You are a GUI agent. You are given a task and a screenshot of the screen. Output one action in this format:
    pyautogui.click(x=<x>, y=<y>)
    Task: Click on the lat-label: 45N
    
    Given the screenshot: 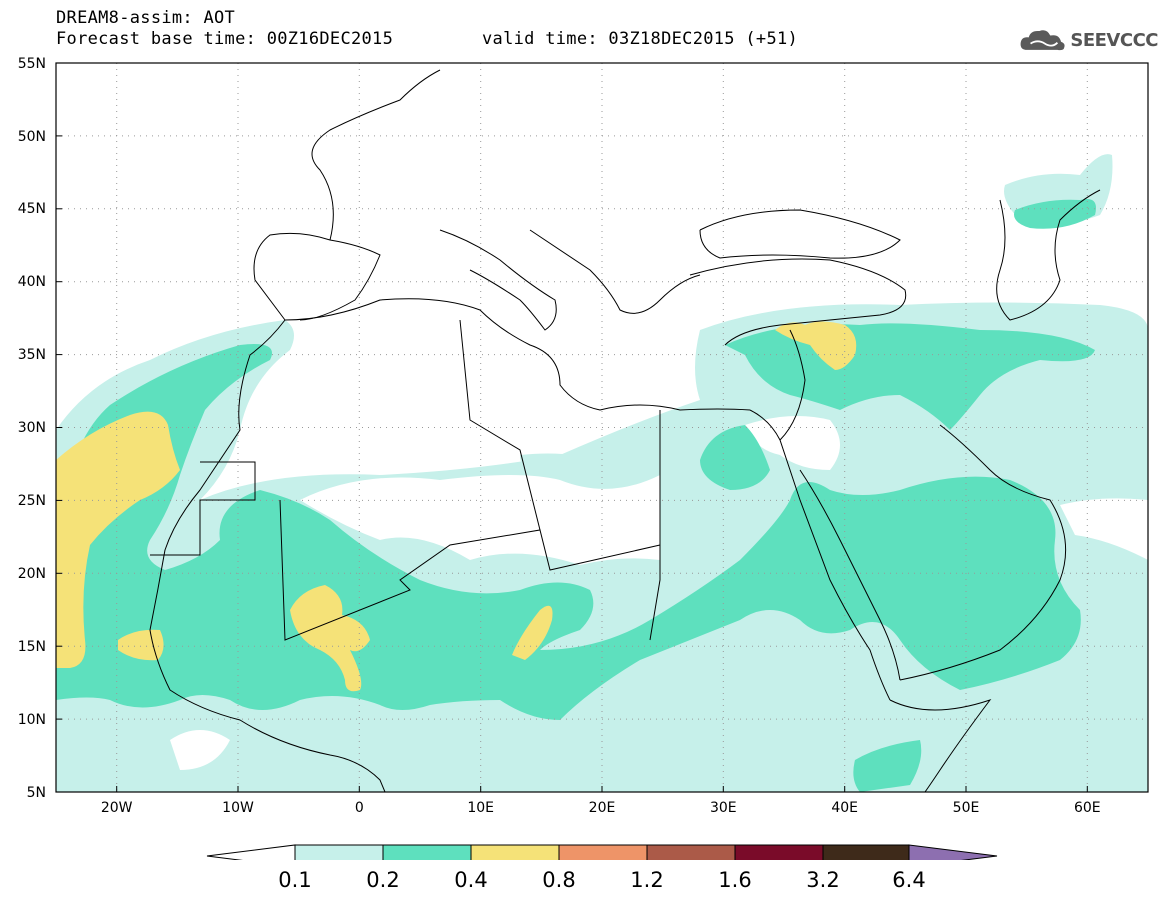 What is the action you would take?
    pyautogui.click(x=32, y=209)
    